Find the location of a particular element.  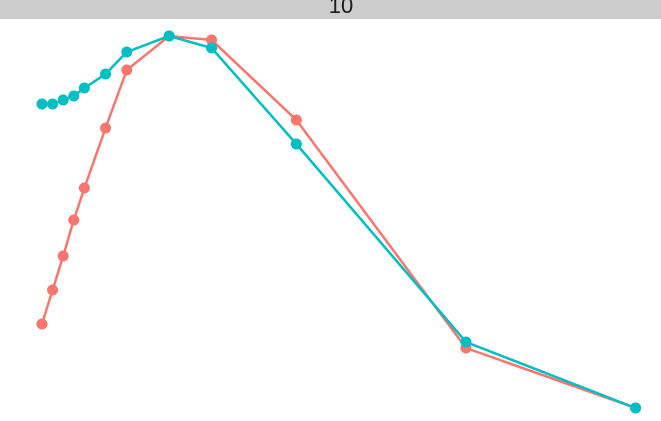

facet-strip is located at coordinates (330, 9).